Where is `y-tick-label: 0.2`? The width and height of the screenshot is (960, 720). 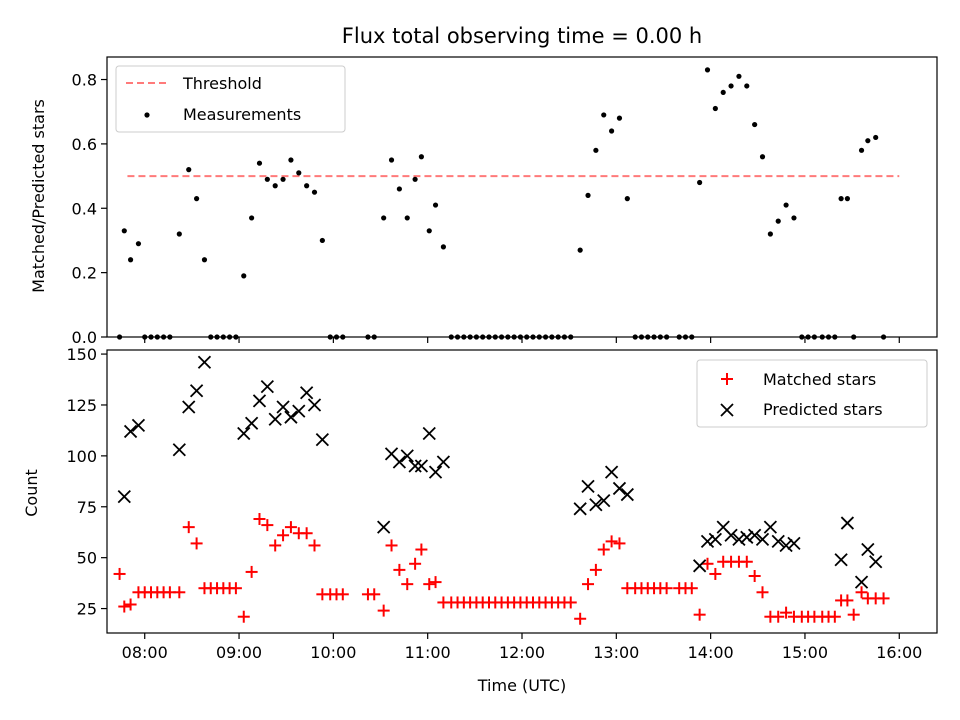 y-tick-label: 0.2 is located at coordinates (84, 273).